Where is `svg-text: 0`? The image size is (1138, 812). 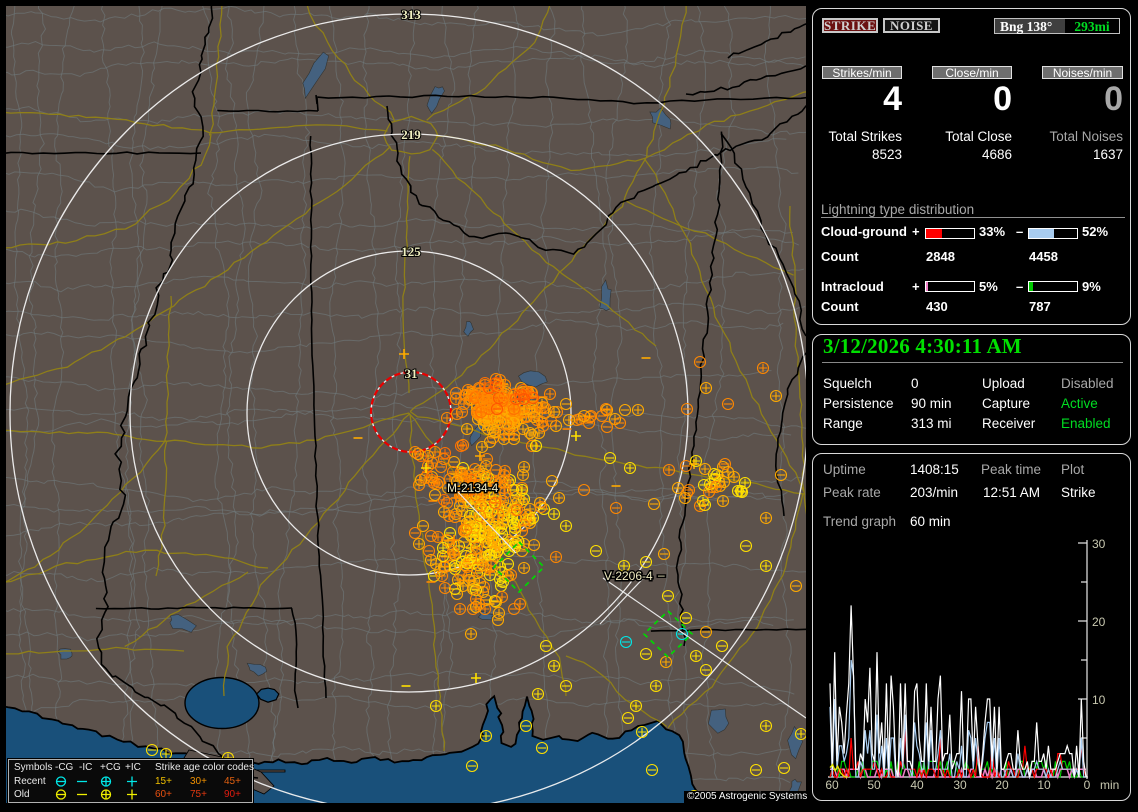 svg-text: 0 is located at coordinates (1087, 785).